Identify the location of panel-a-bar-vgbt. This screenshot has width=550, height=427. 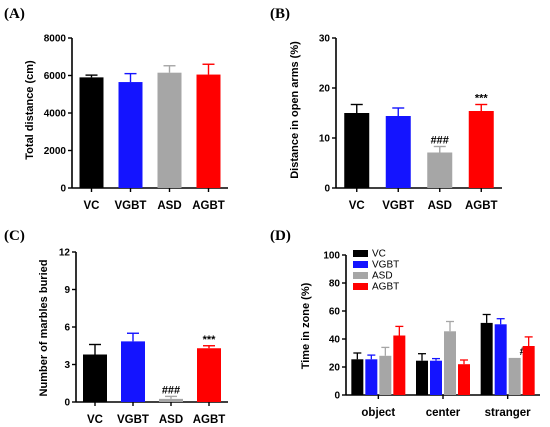
(130, 135).